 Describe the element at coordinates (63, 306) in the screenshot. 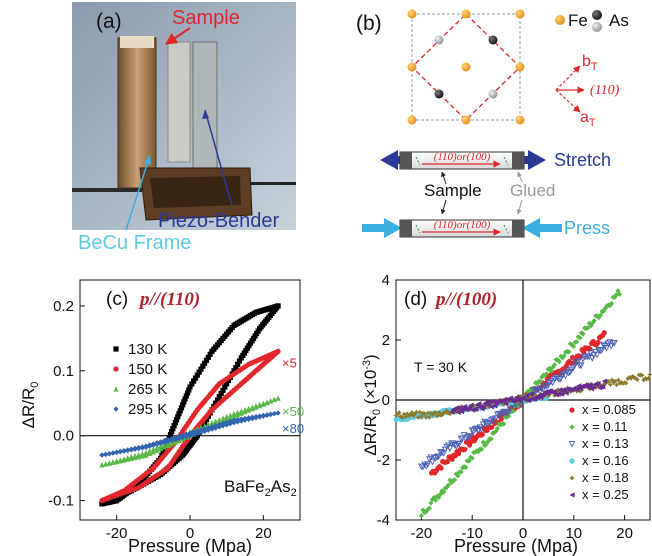

I see `chart-c-ytick-label: 0.2` at that location.